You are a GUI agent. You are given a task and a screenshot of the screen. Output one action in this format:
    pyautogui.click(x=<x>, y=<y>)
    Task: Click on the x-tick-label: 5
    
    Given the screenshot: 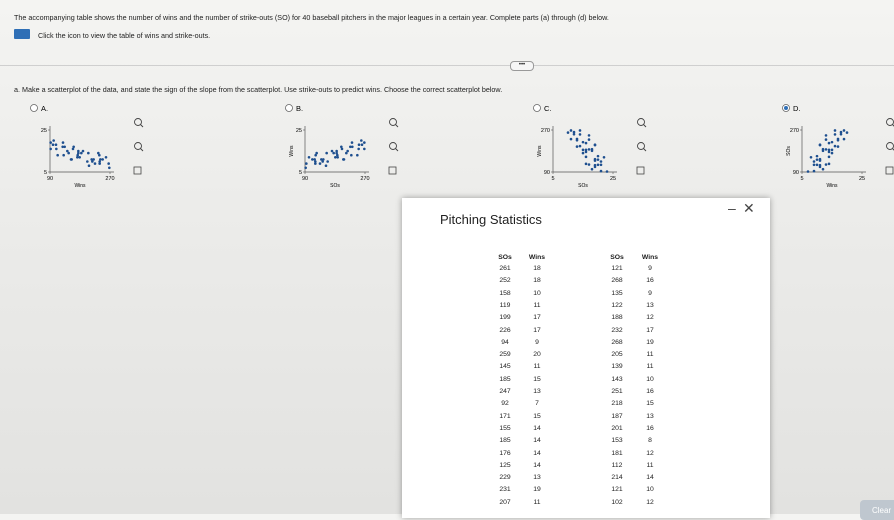 What is the action you would take?
    pyautogui.click(x=552, y=179)
    